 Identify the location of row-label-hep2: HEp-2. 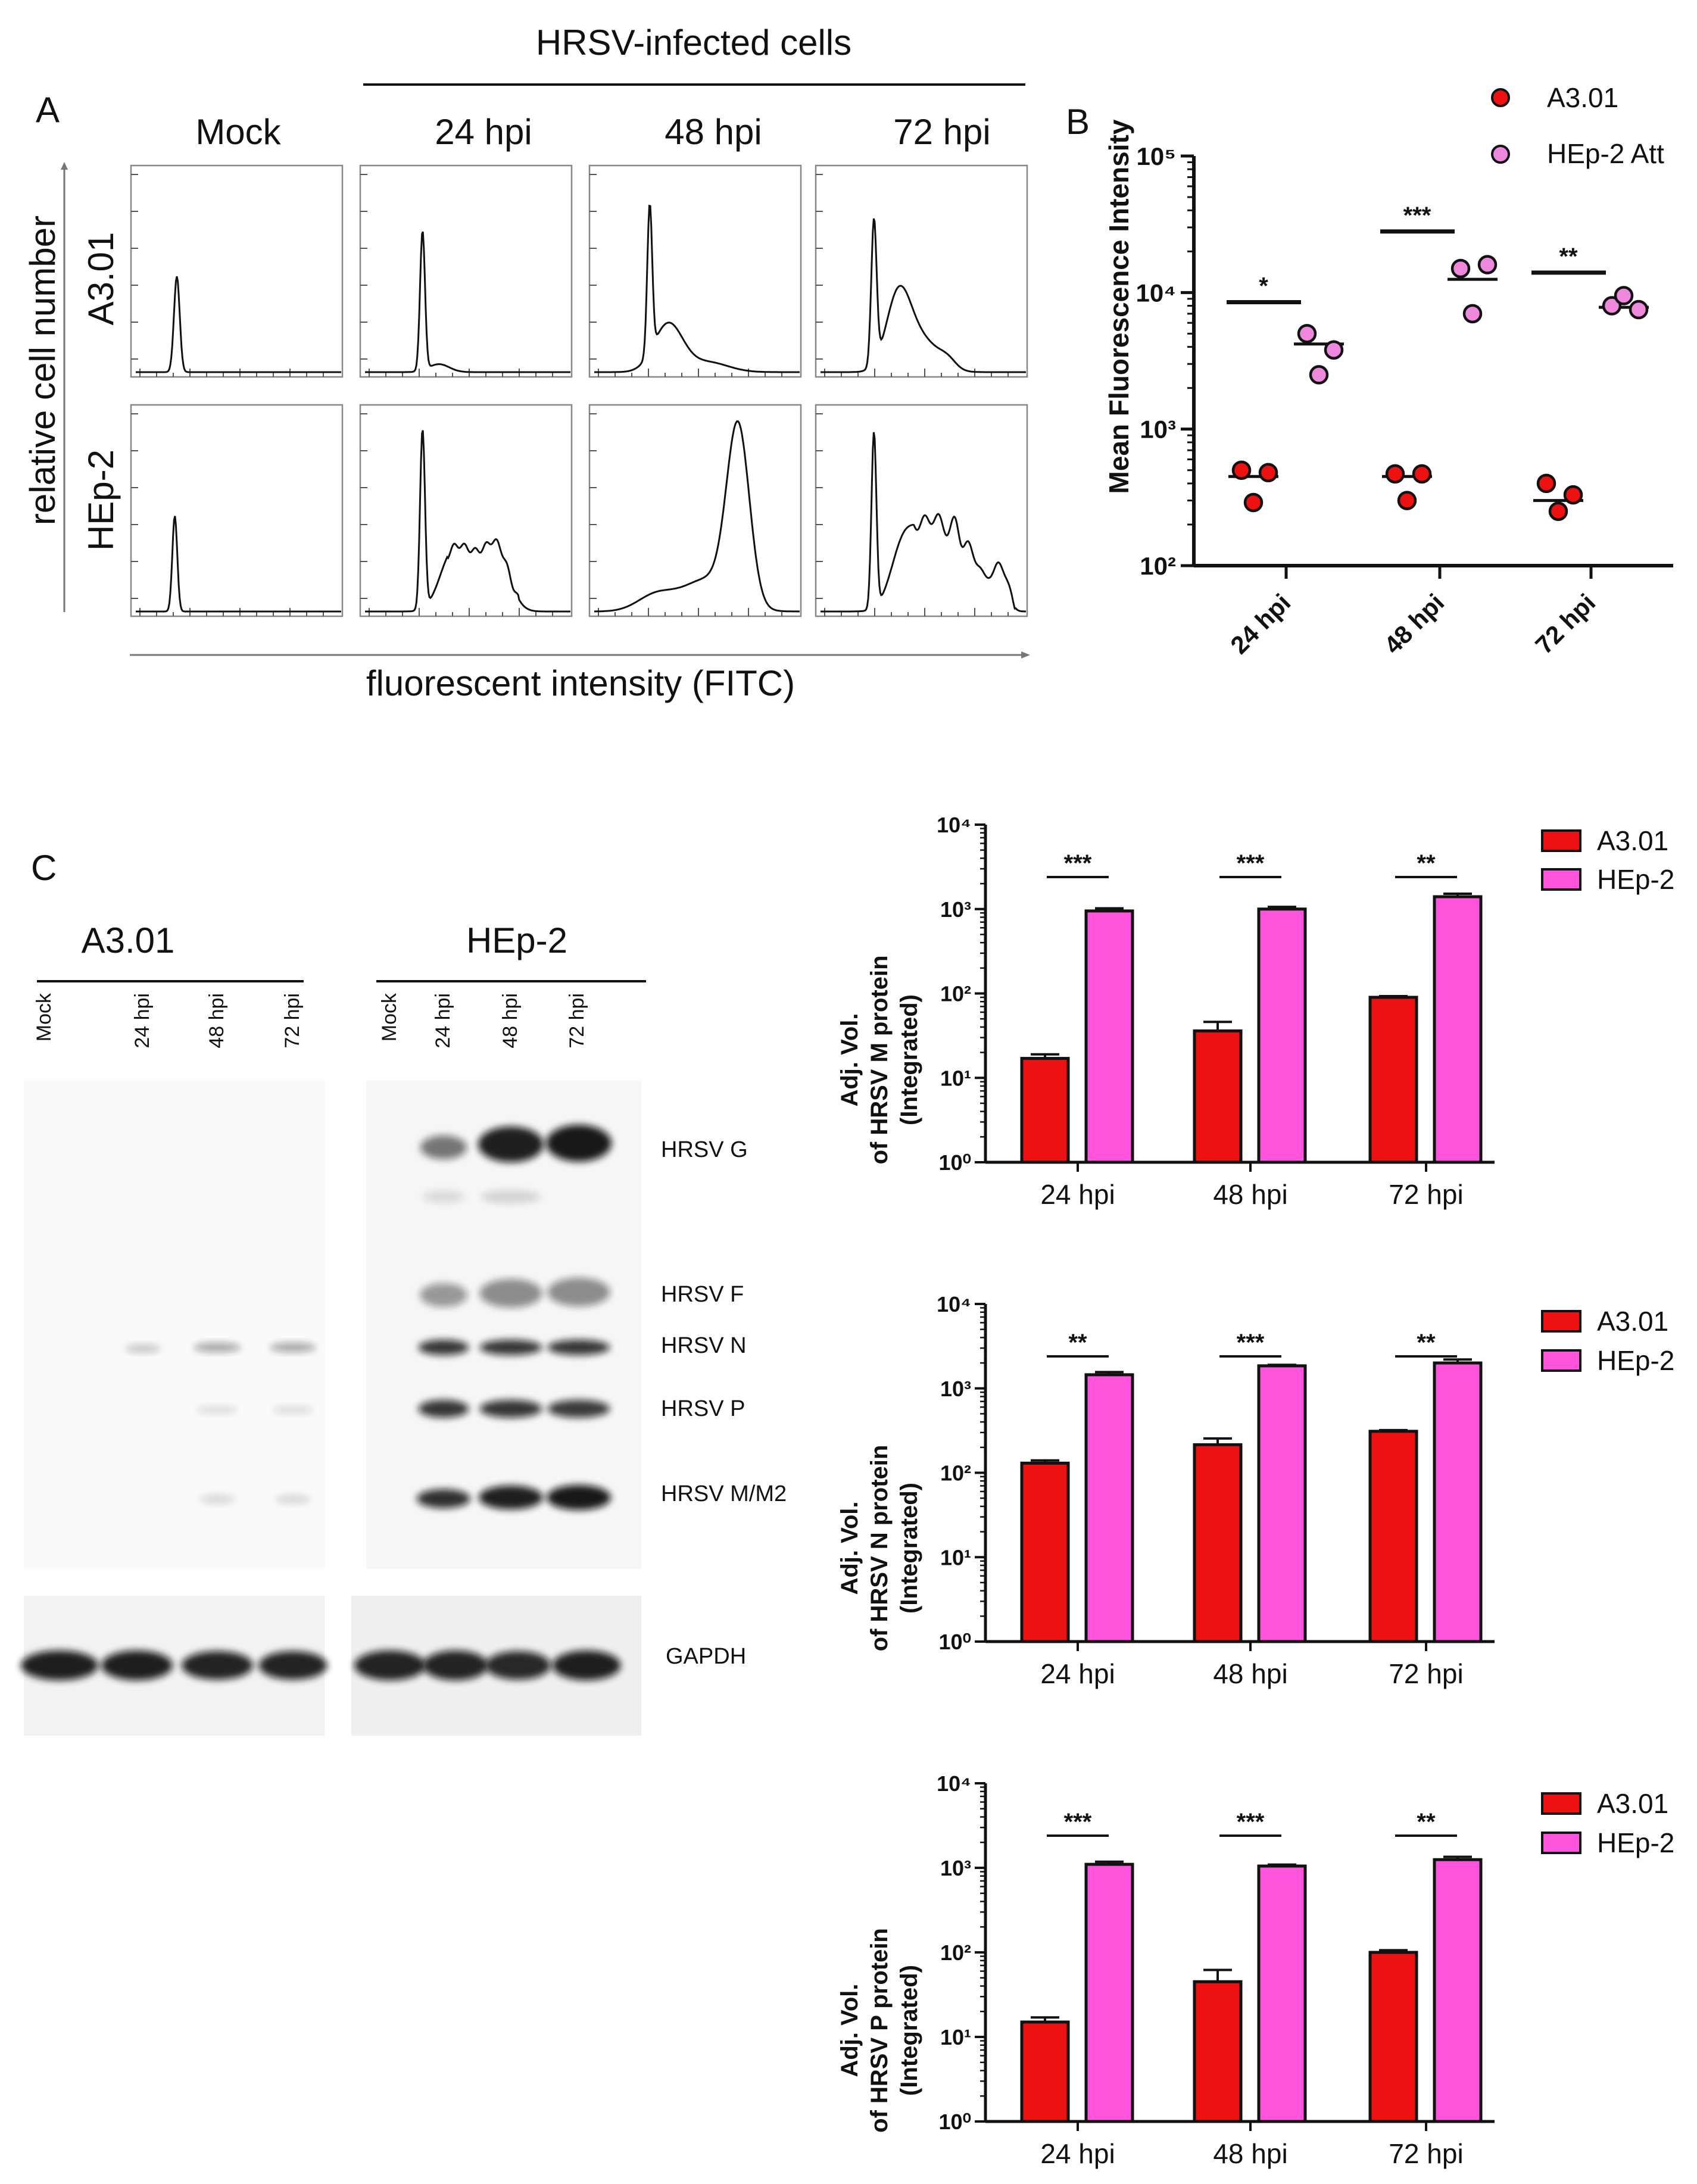
(101, 500).